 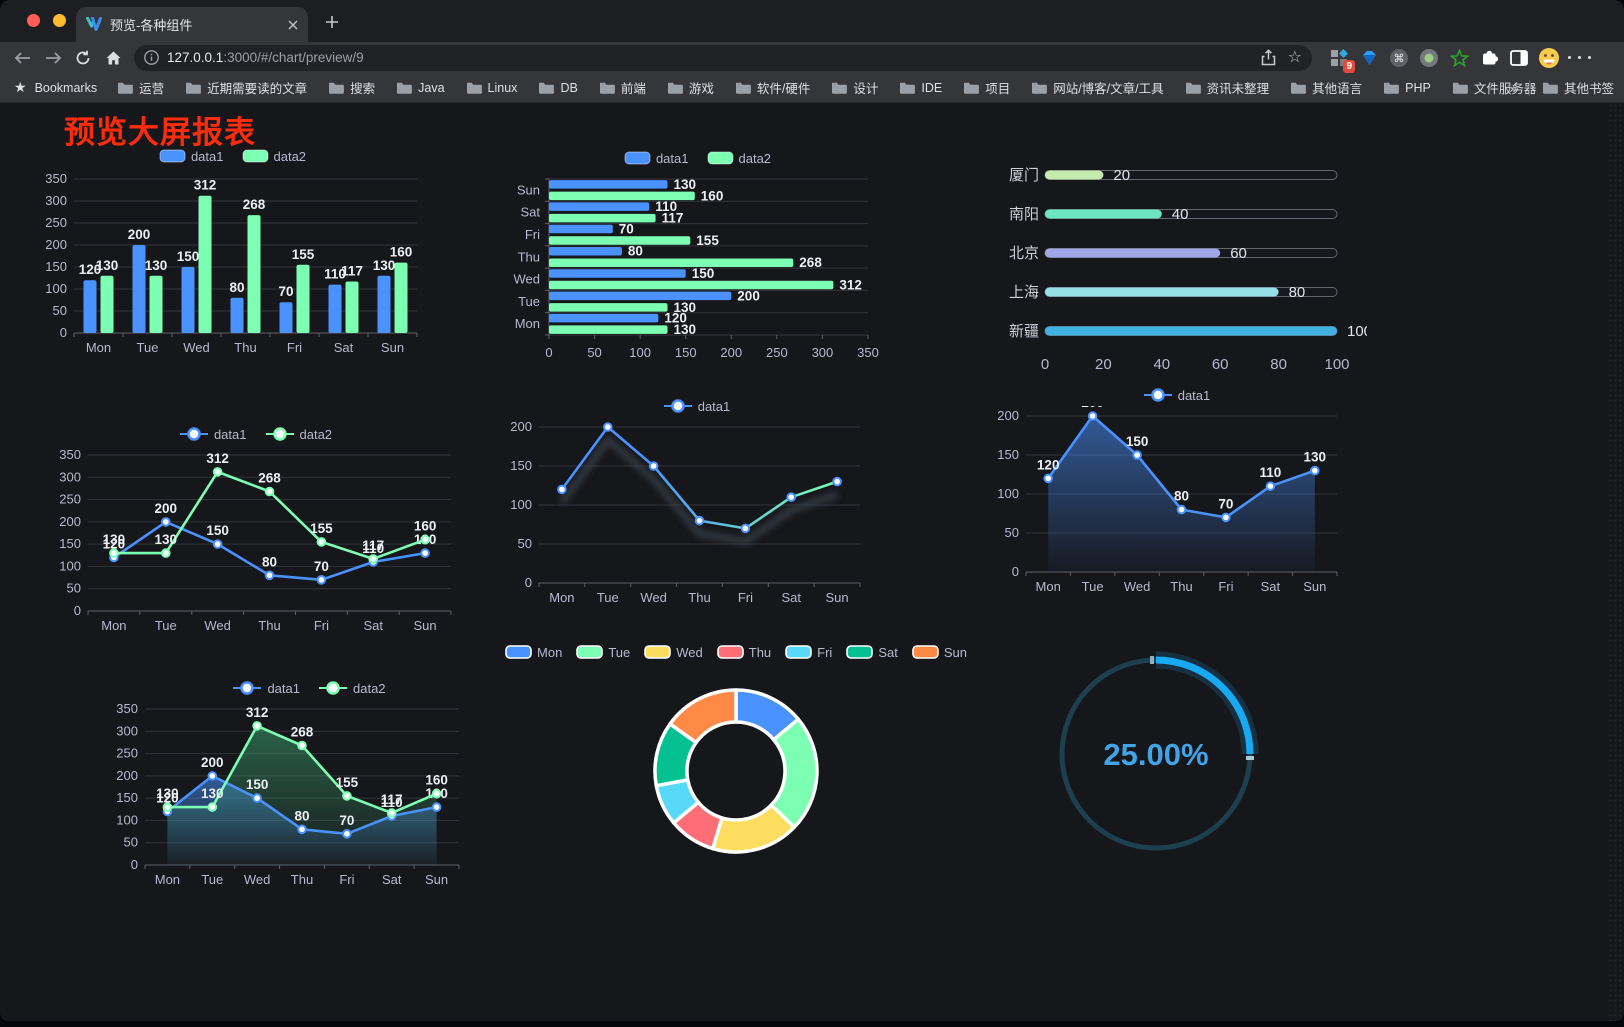 I want to click on bookmark-folder: 网站/博客/文章/工具, so click(x=1097, y=87).